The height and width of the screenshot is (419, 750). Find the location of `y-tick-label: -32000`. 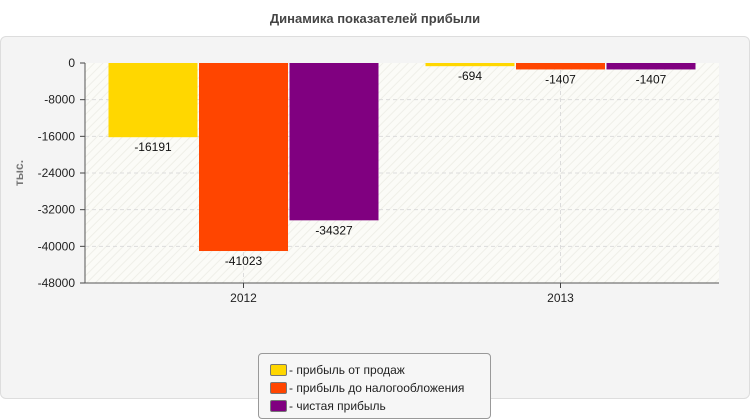

y-tick-label: -32000 is located at coordinates (57, 210).